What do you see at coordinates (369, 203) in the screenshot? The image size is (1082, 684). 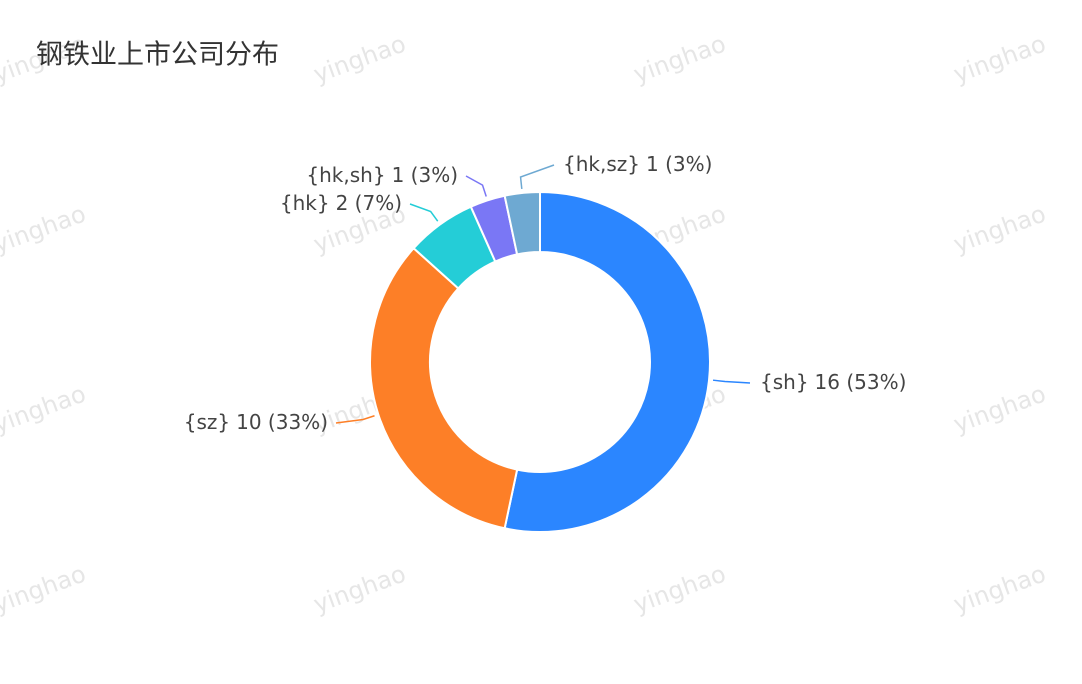 I see `value-label: 2 (7%)` at bounding box center [369, 203].